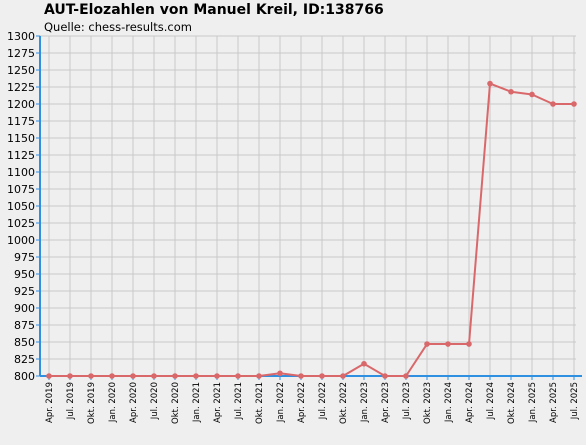 Image resolution: width=586 pixels, height=445 pixels. What do you see at coordinates (428, 403) in the screenshot?
I see `x-tick-label: Okt. 2023` at bounding box center [428, 403].